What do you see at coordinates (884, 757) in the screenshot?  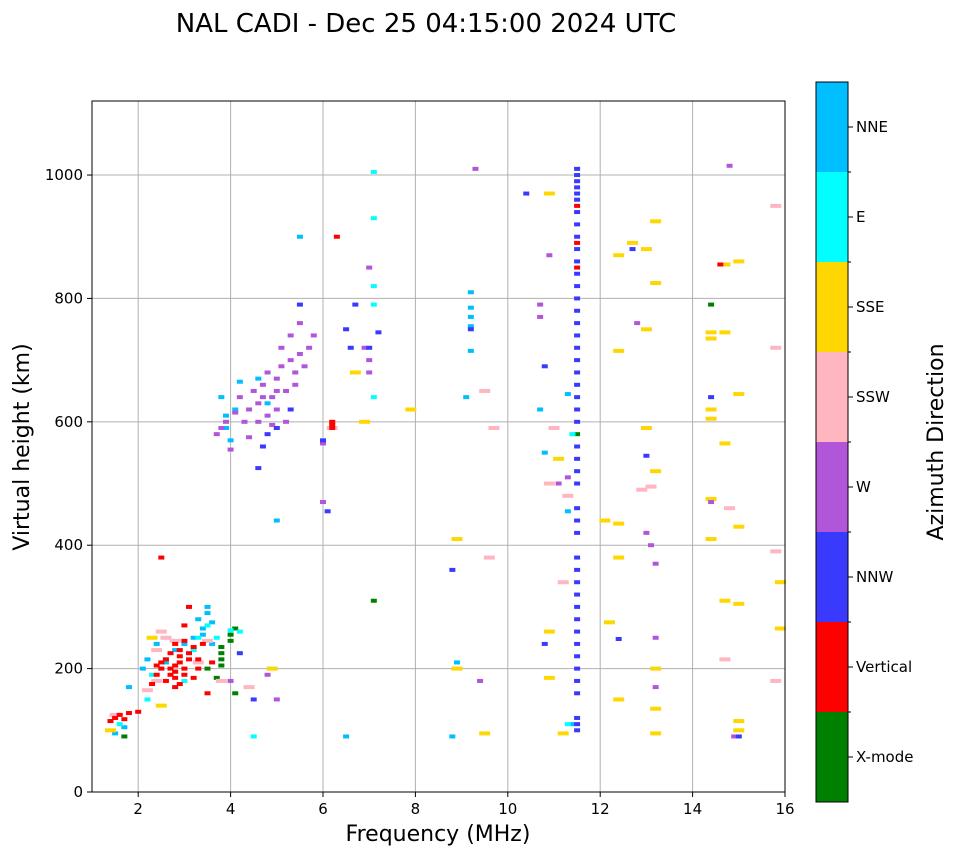 I see `colorbar-label: X-mode` at bounding box center [884, 757].